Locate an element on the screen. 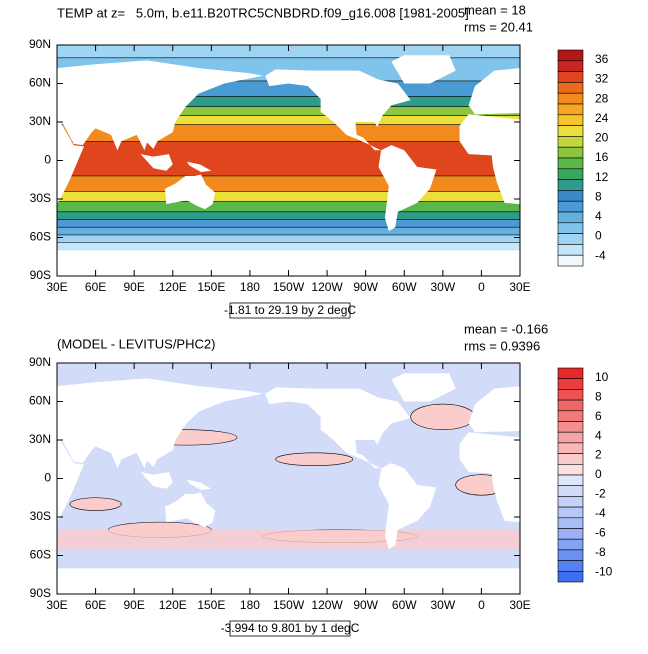 The image size is (648, 654). lon-label: 60W is located at coordinates (404, 287).